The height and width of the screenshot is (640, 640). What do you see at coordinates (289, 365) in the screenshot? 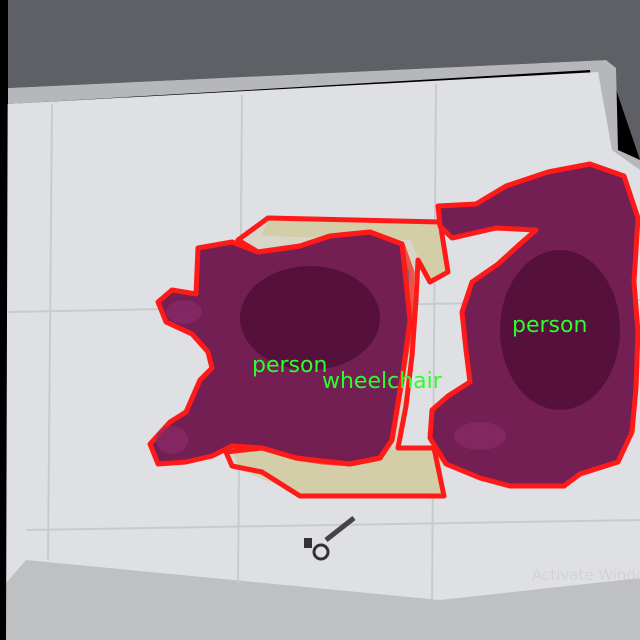
I see `label-person-left: person` at bounding box center [289, 365].